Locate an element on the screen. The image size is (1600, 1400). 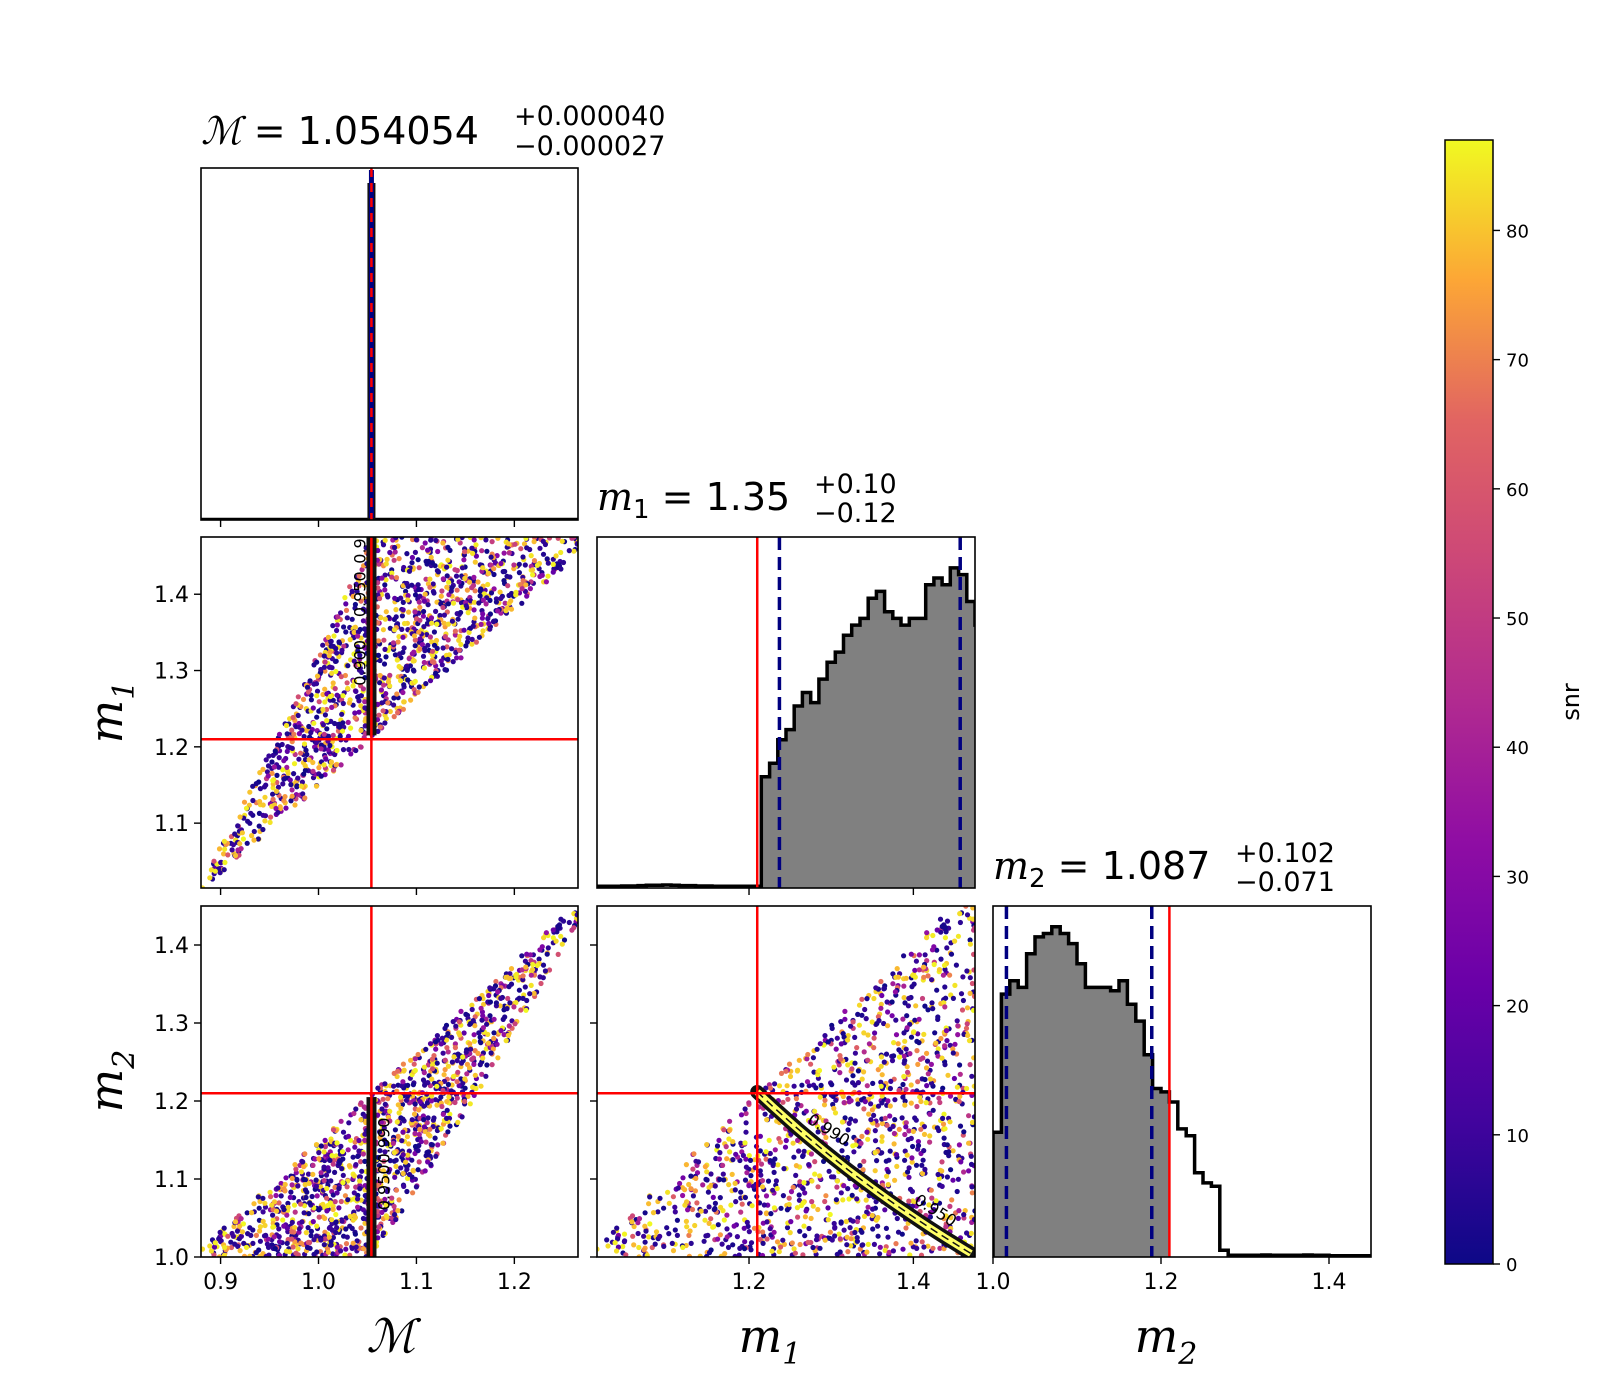
histogram-step-line is located at coordinates (786, 727).